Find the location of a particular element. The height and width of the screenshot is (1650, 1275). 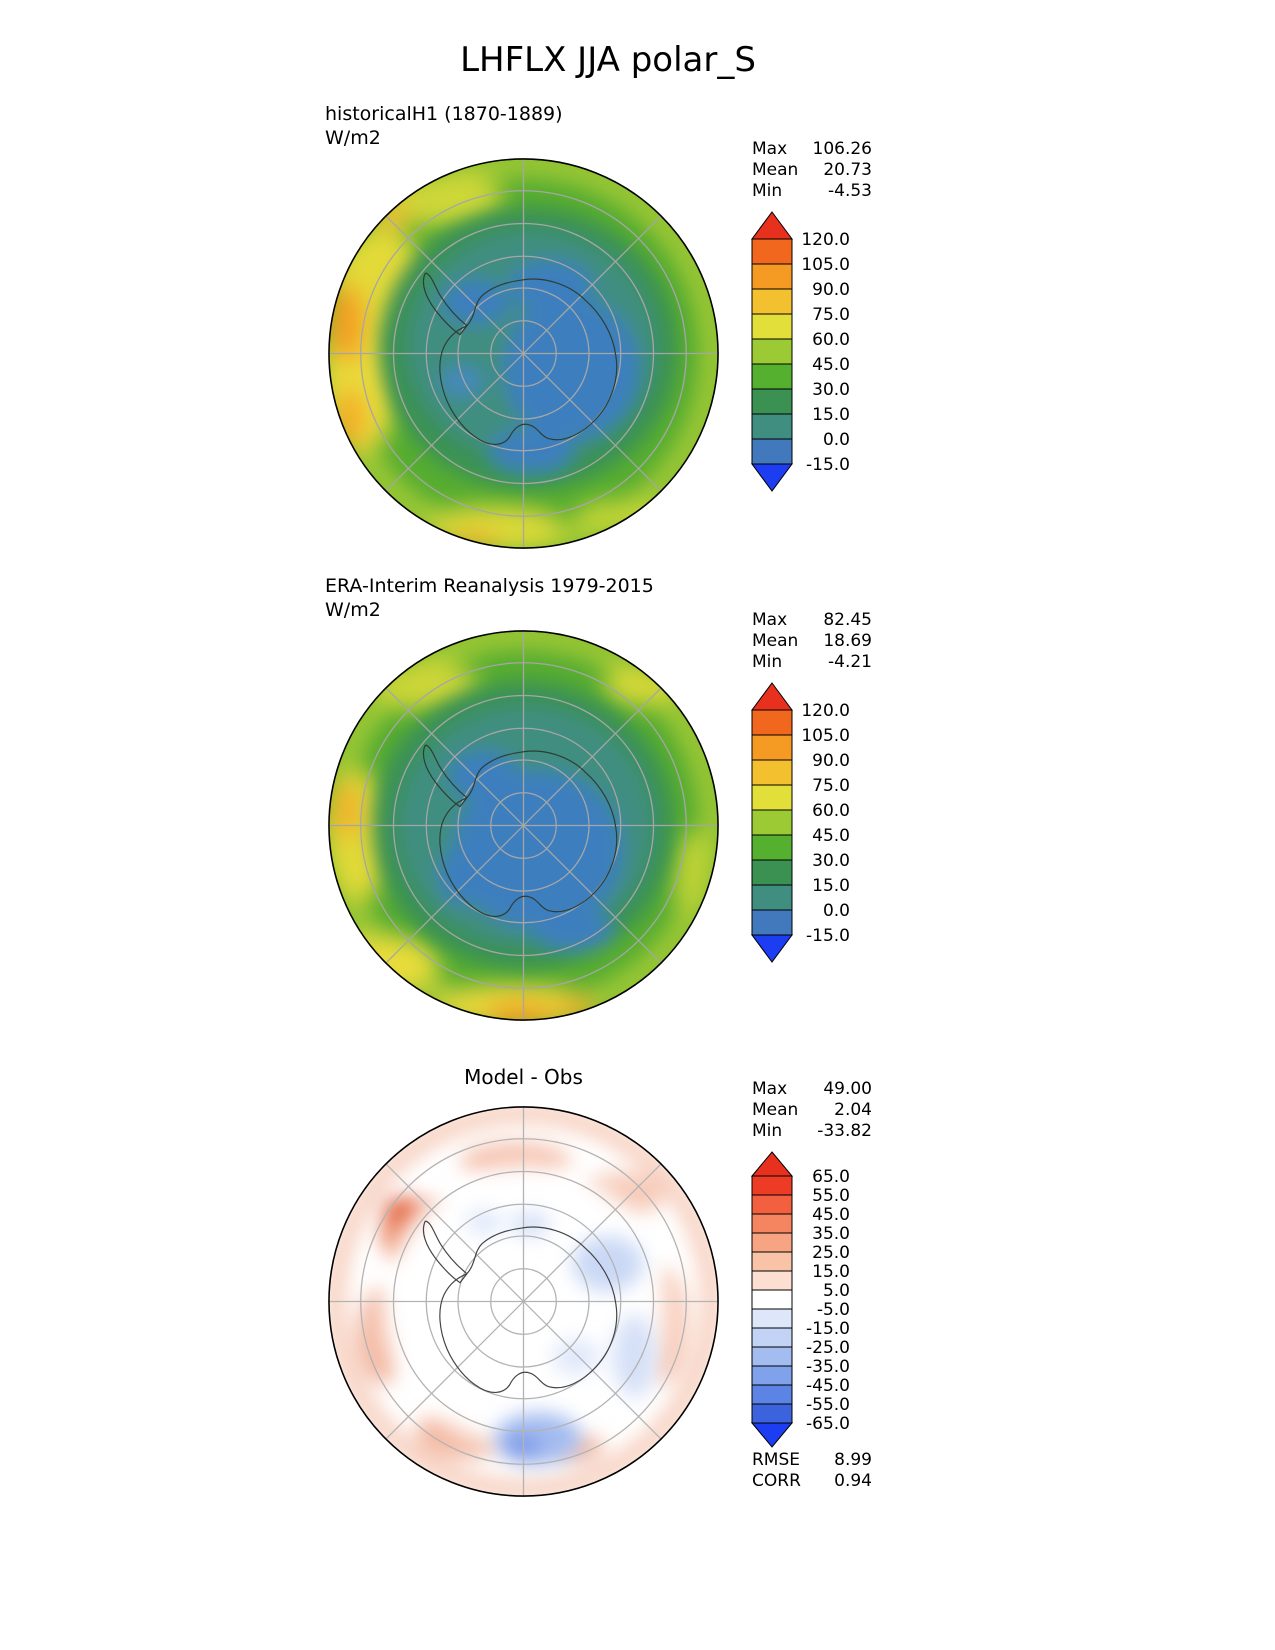

stat-row: Max 49.00 is located at coordinates (812, 1089).